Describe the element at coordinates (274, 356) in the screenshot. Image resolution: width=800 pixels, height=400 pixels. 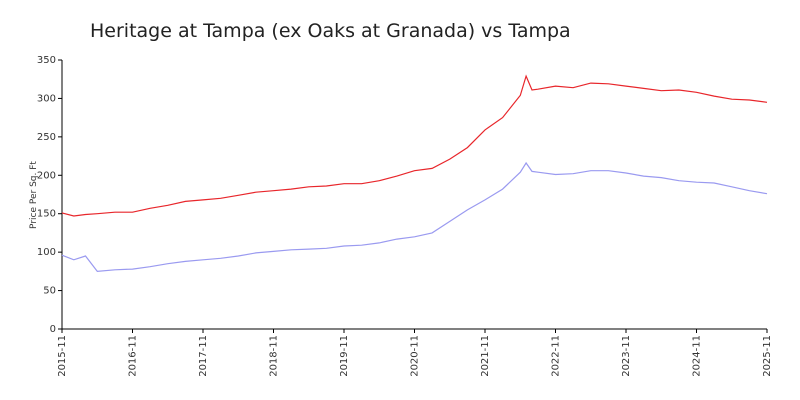
I see `x-tick-label: 2018-11` at that location.